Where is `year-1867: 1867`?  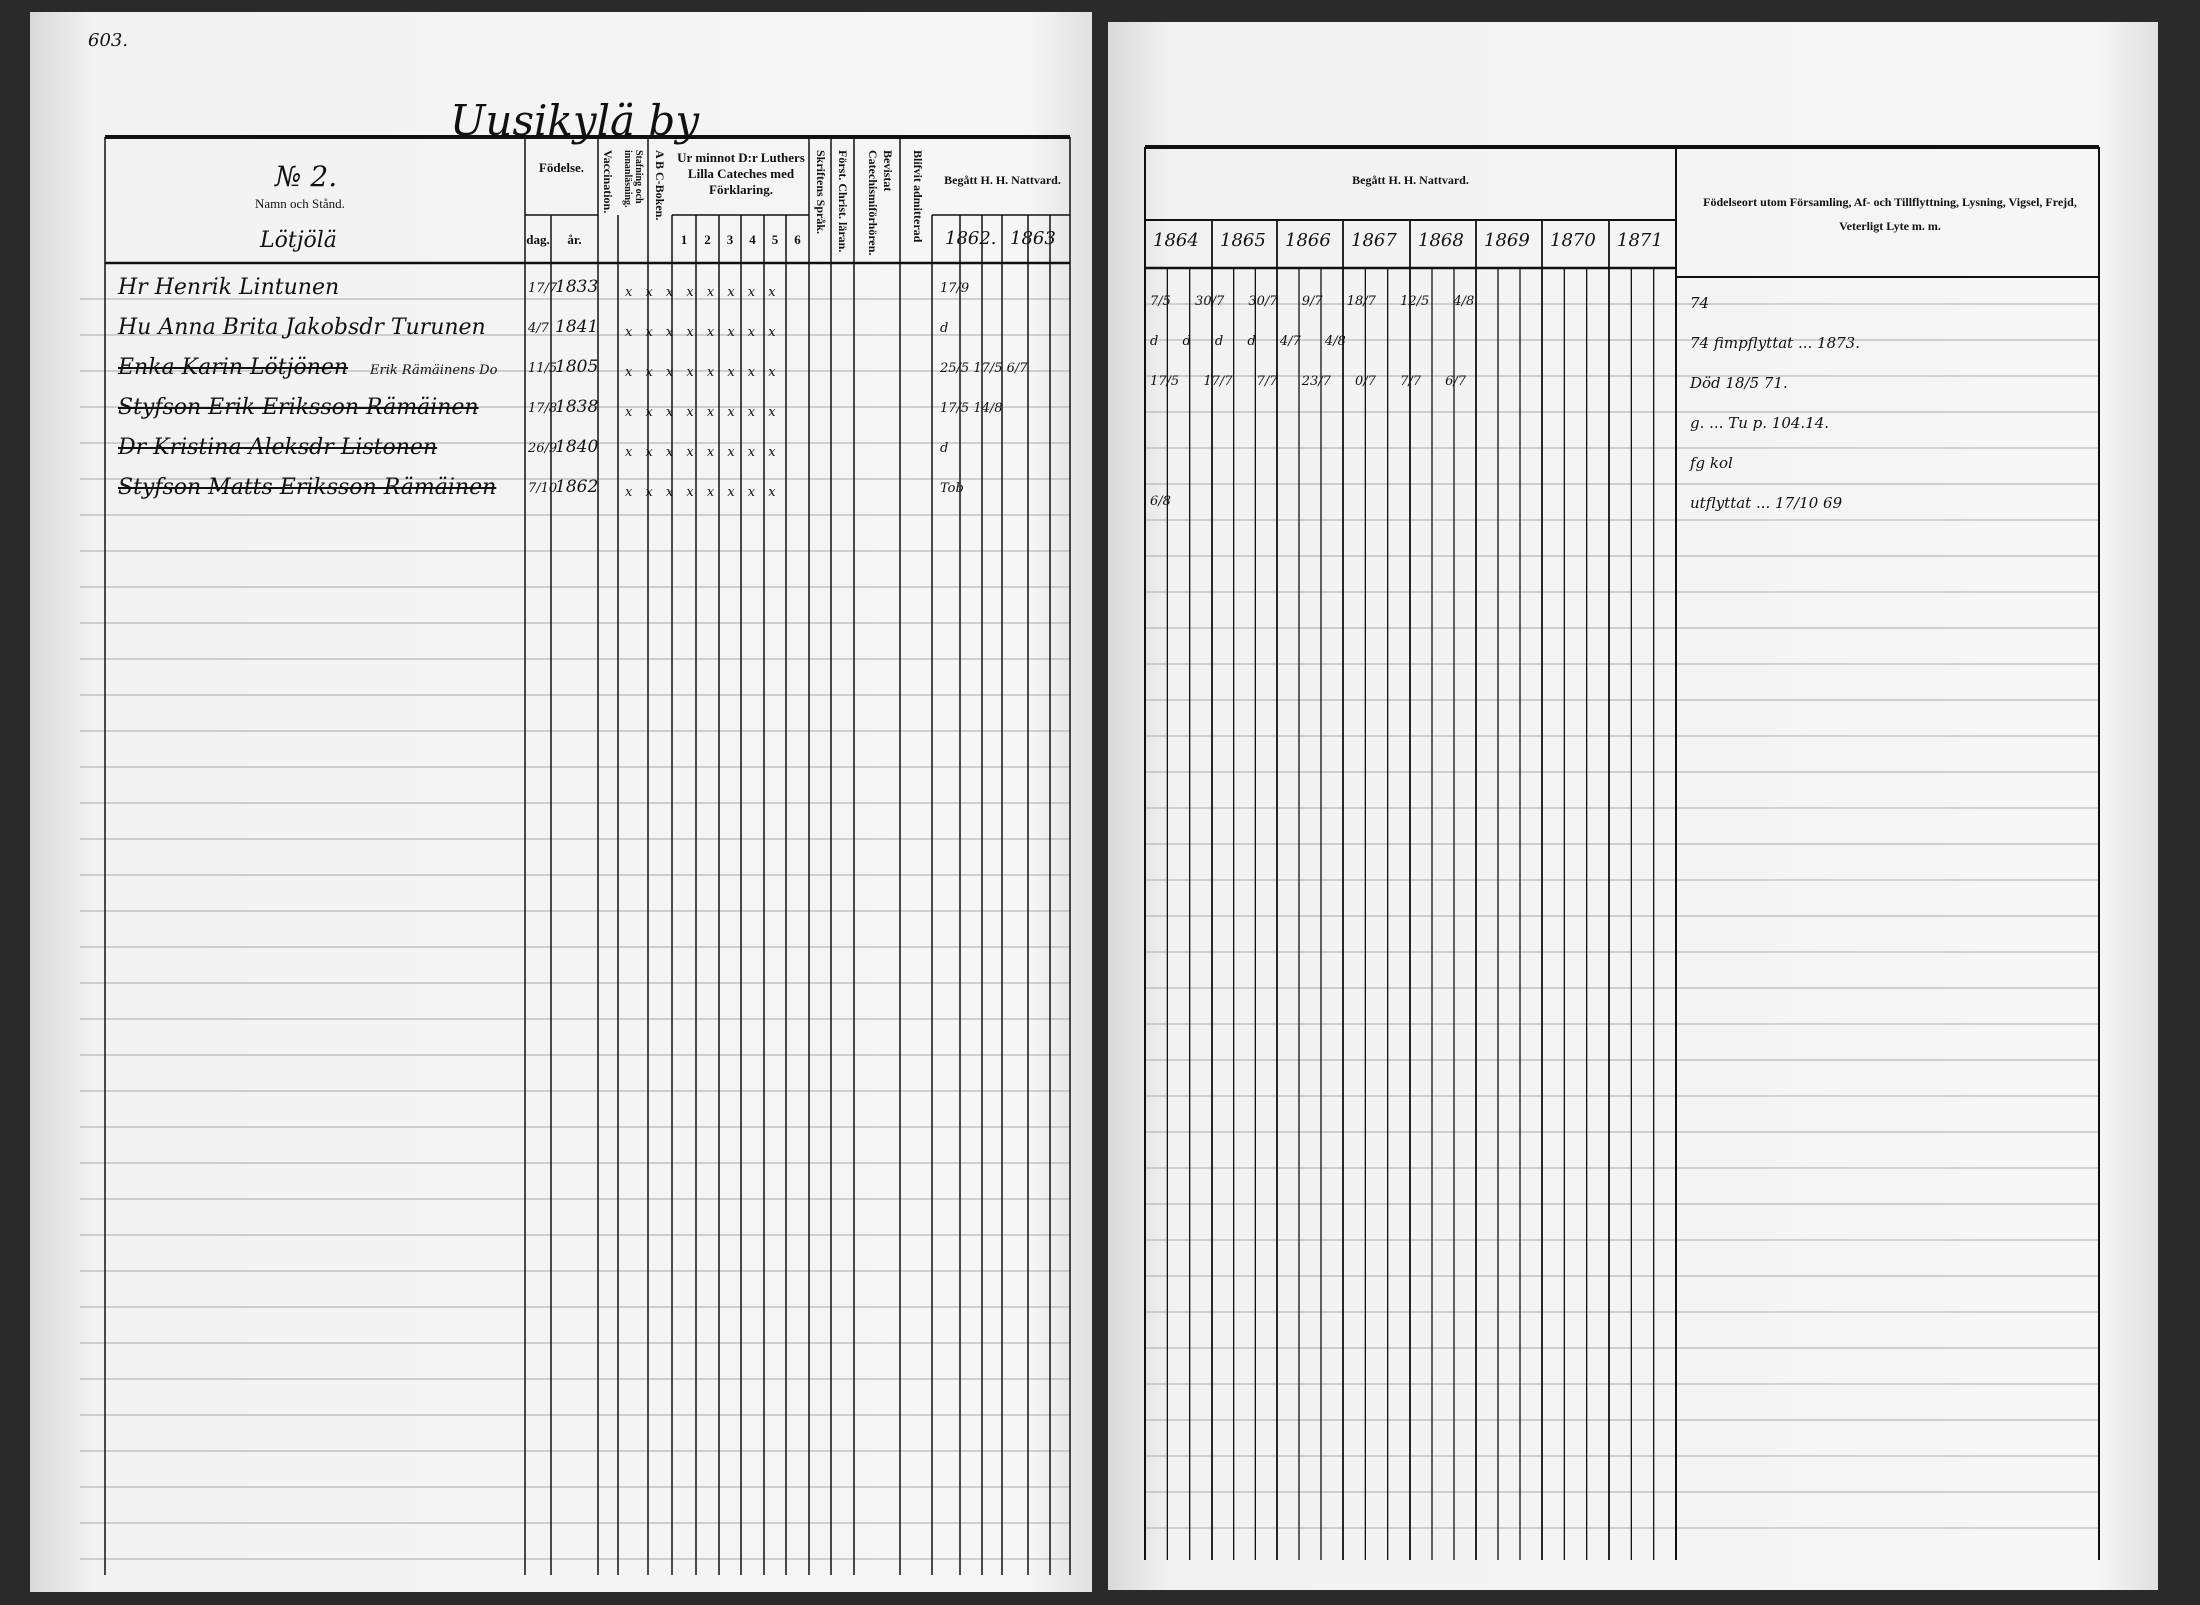
year-1867: 1867 is located at coordinates (1374, 240).